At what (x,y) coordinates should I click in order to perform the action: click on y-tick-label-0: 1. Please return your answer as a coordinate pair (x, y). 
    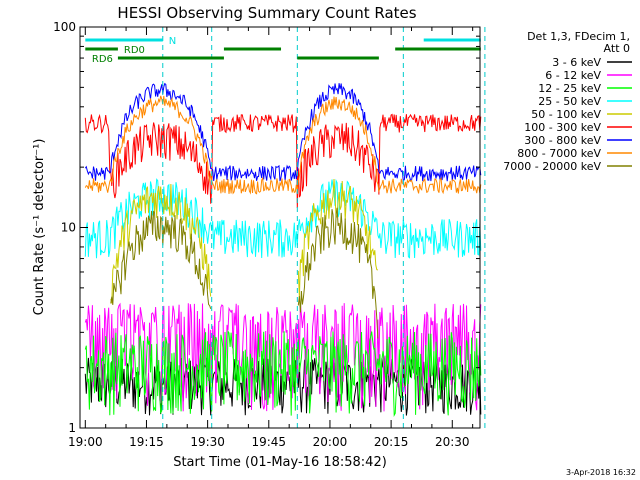
    Looking at the image, I should click on (72, 428).